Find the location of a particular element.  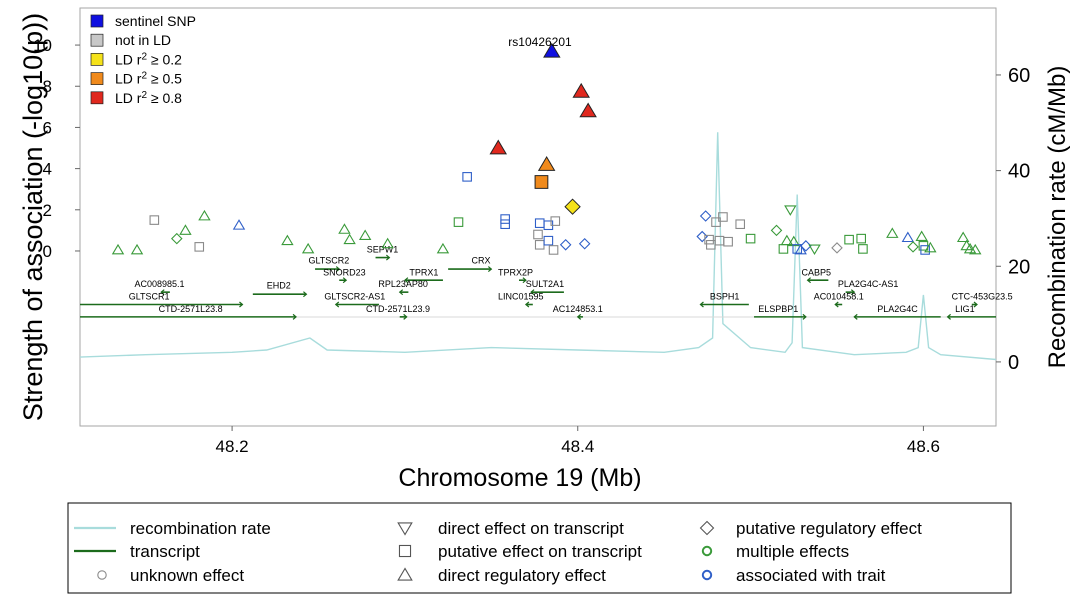

ld-legend-label: sentinel SNP is located at coordinates (155, 21).